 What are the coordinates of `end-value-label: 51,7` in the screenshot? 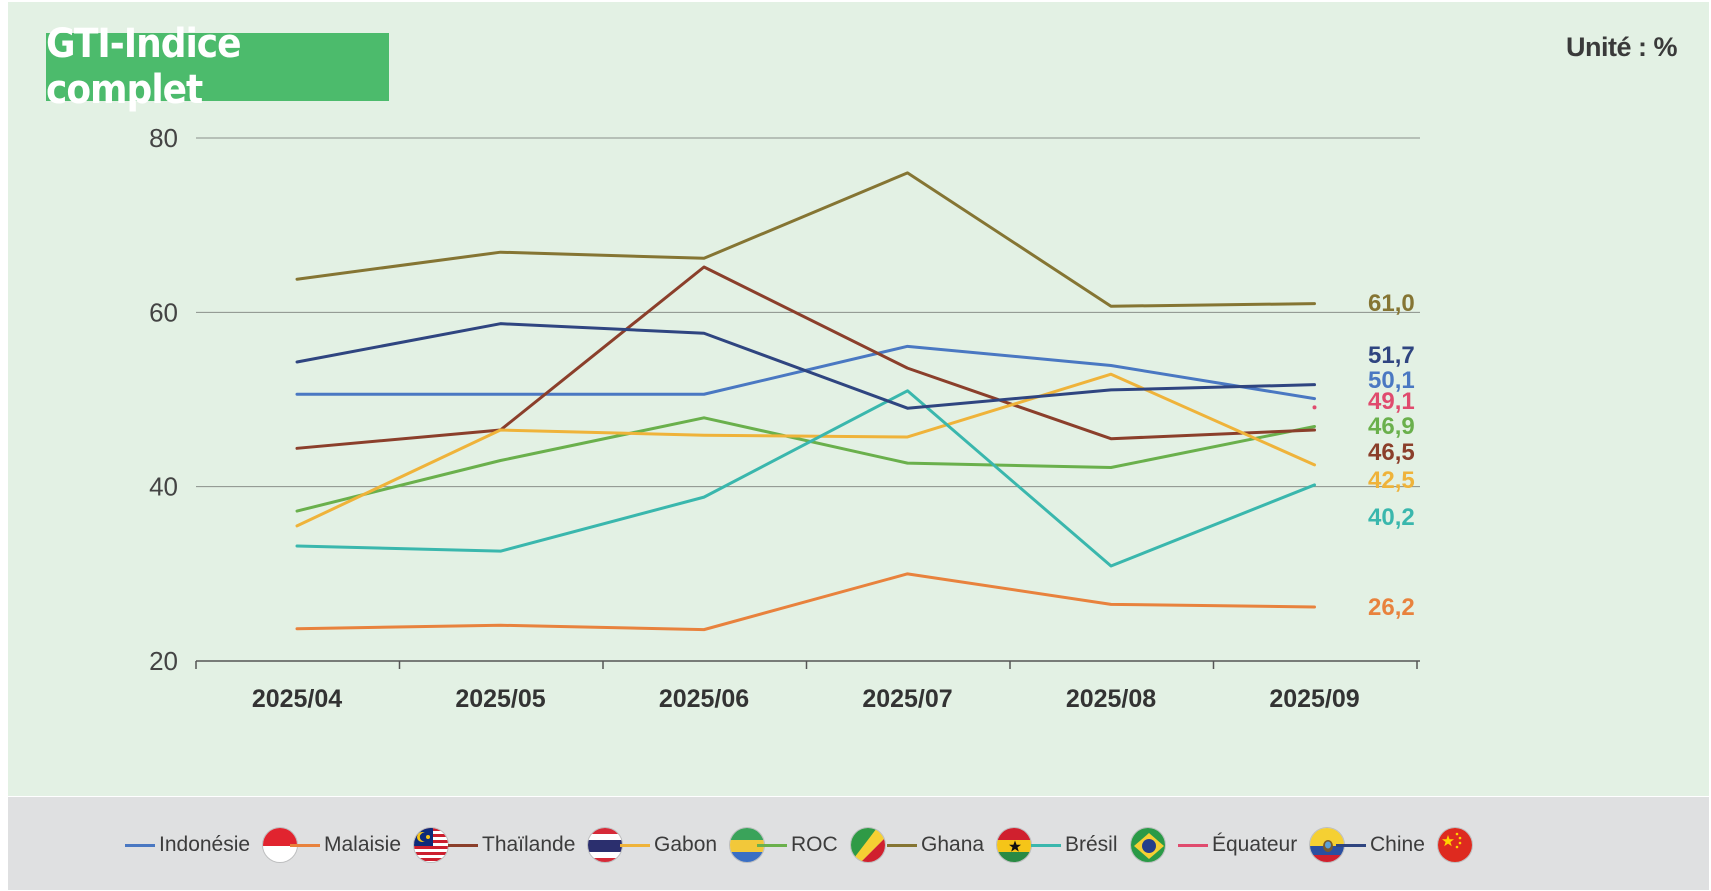 It's located at (1391, 355).